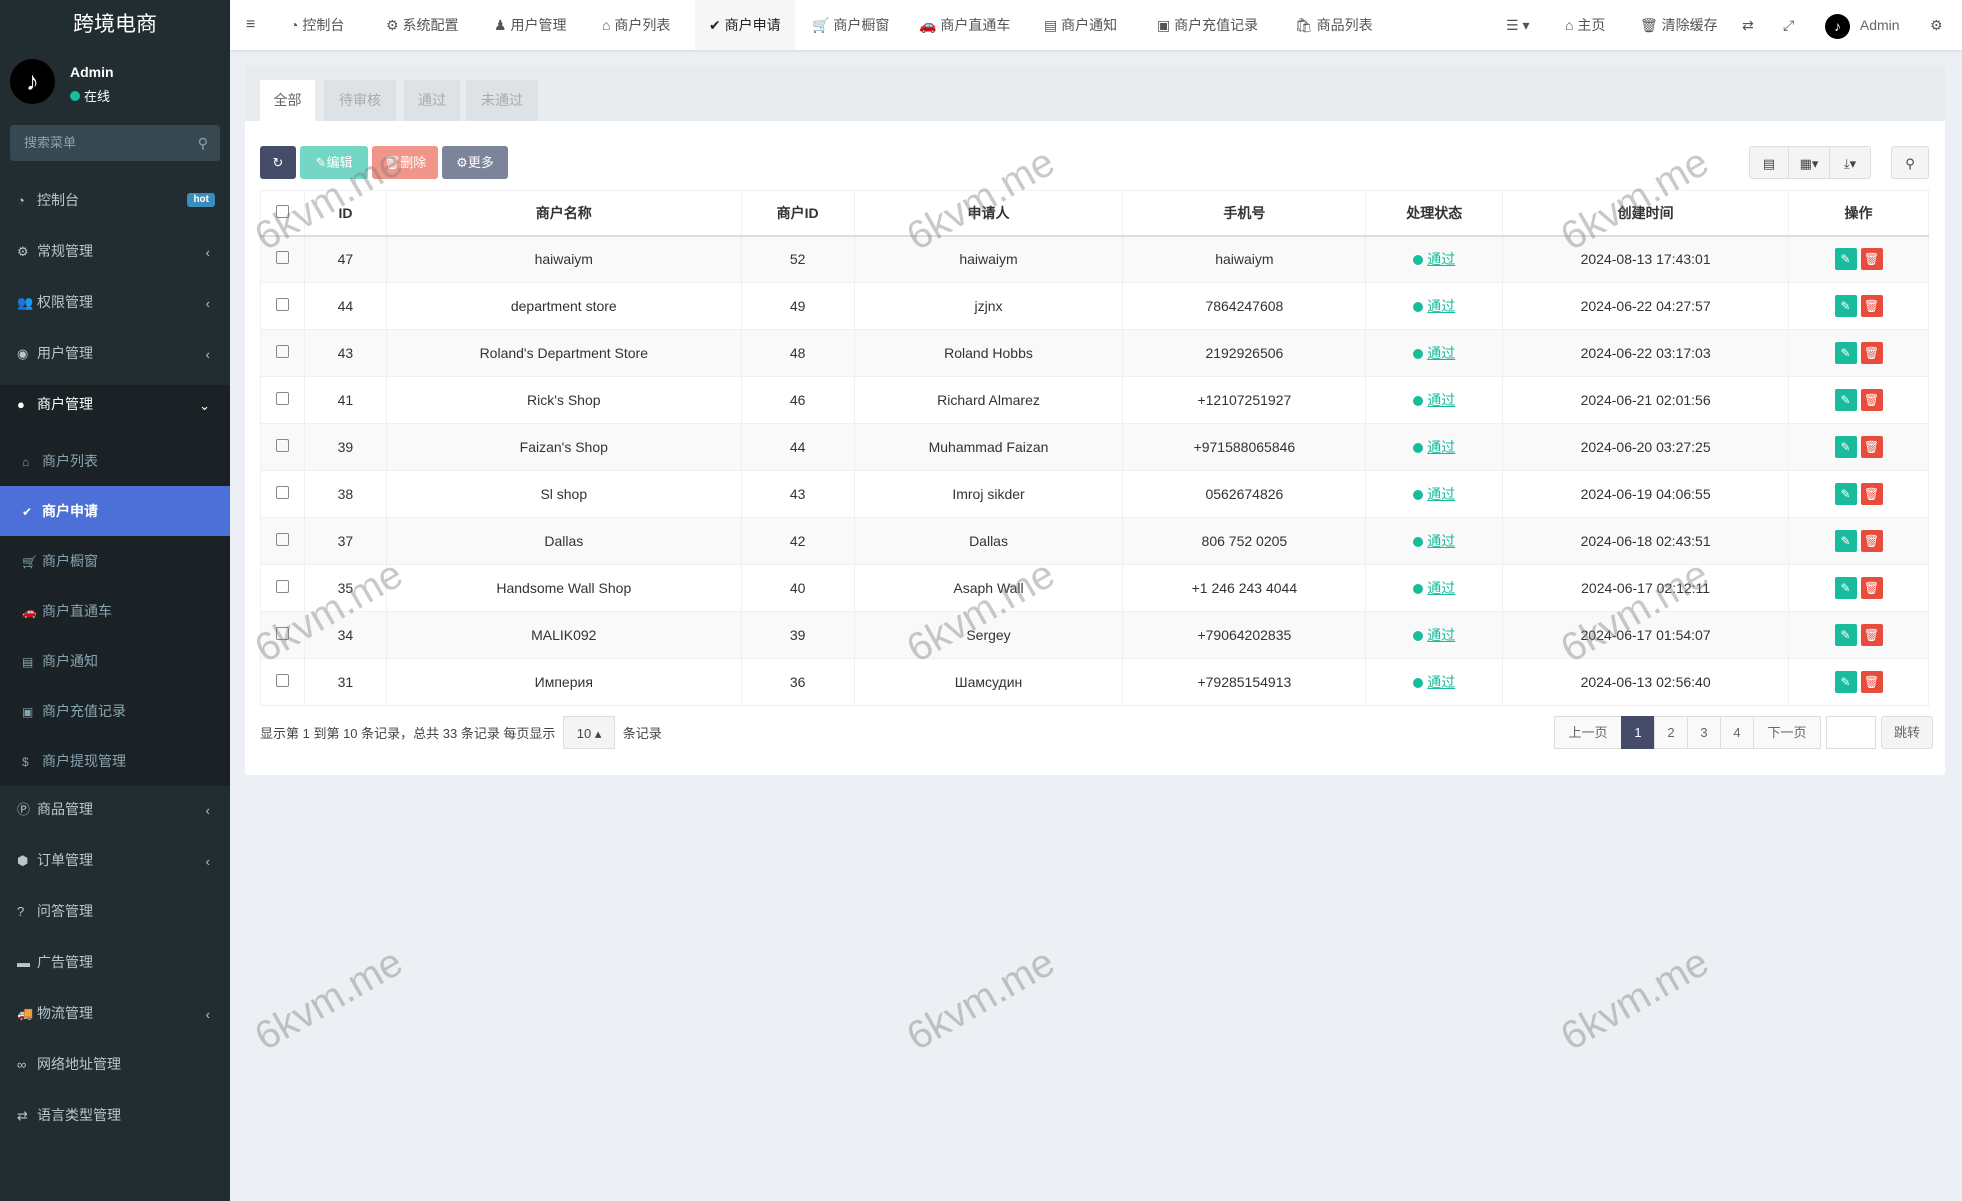  I want to click on sidebar-subitem-0: ⌂ 商户列表, so click(115, 461).